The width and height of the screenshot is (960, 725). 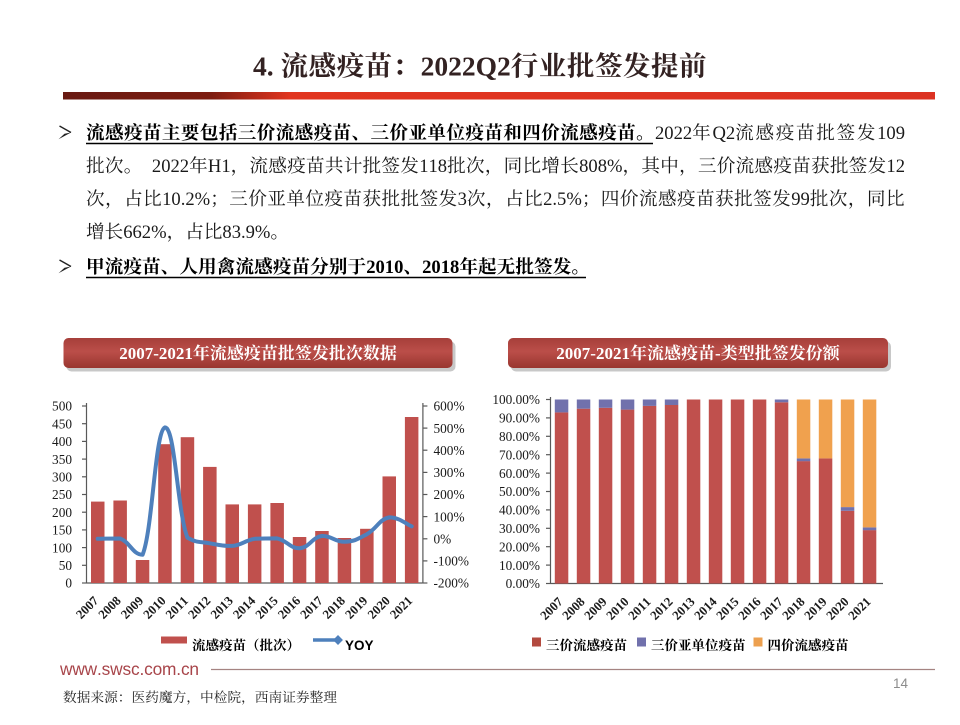 I want to click on svg-text: 150, so click(x=62, y=530).